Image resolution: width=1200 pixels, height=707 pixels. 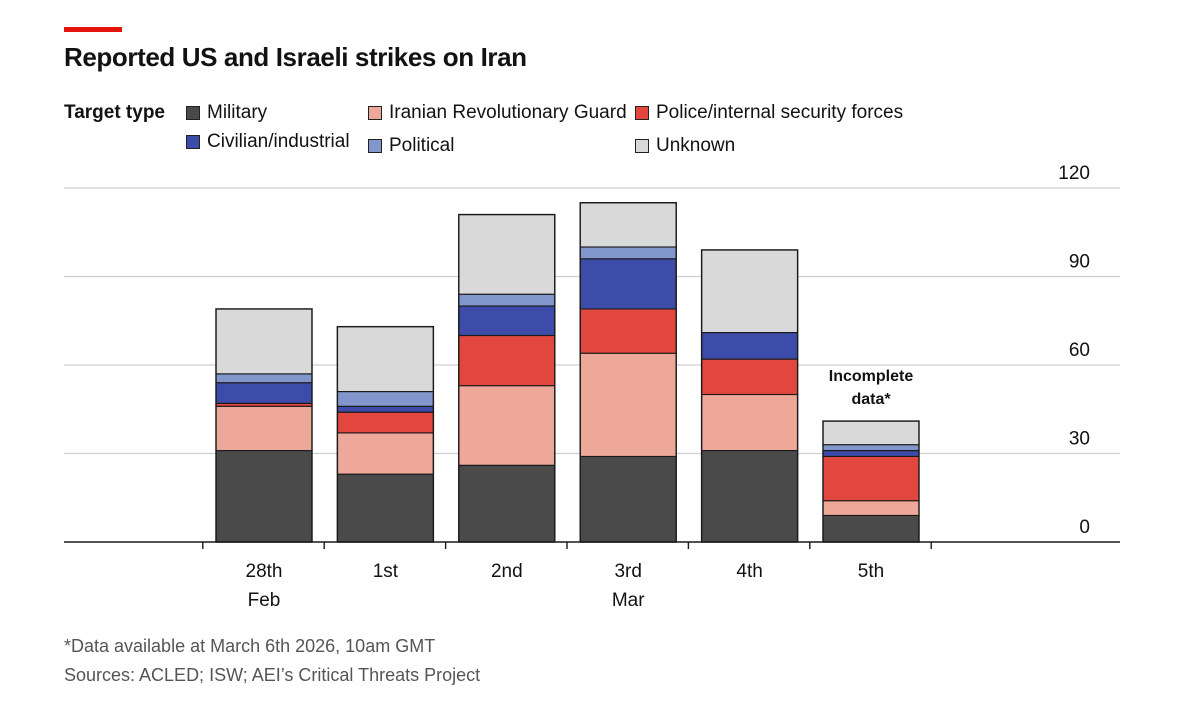 What do you see at coordinates (375, 113) in the screenshot?
I see `legend-swatch-irgc` at bounding box center [375, 113].